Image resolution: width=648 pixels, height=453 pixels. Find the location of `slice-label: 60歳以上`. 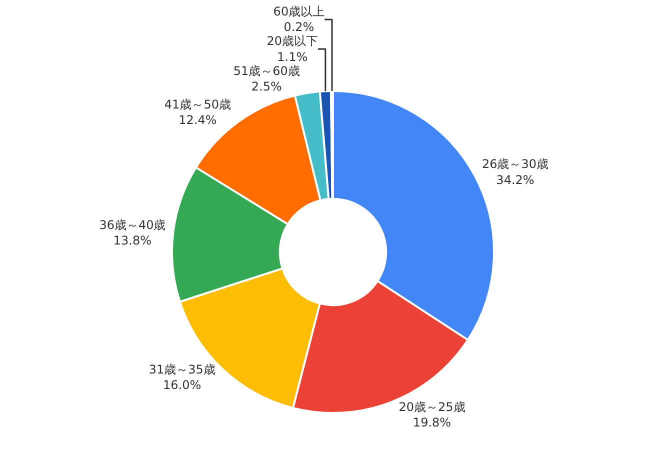

slice-label: 60歳以上 is located at coordinates (299, 11).